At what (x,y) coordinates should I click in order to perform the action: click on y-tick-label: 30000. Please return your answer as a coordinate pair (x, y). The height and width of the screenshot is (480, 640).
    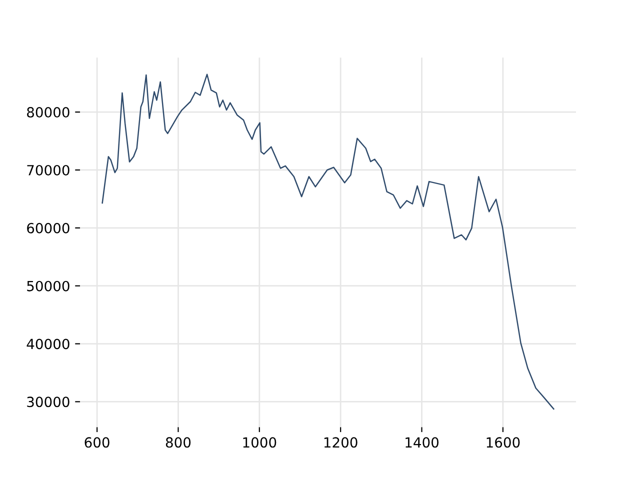
    Looking at the image, I should click on (48, 402).